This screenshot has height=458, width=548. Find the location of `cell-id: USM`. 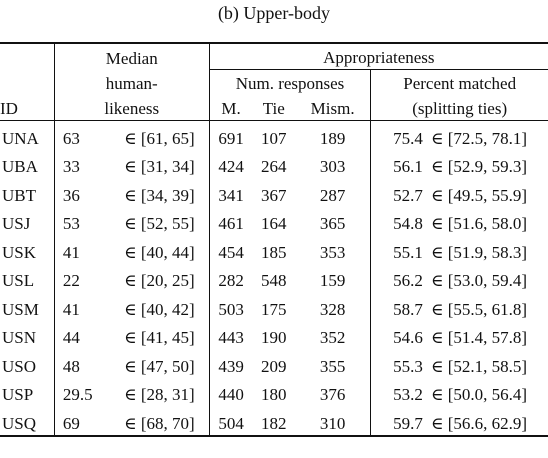

cell-id: USM is located at coordinates (20, 309).